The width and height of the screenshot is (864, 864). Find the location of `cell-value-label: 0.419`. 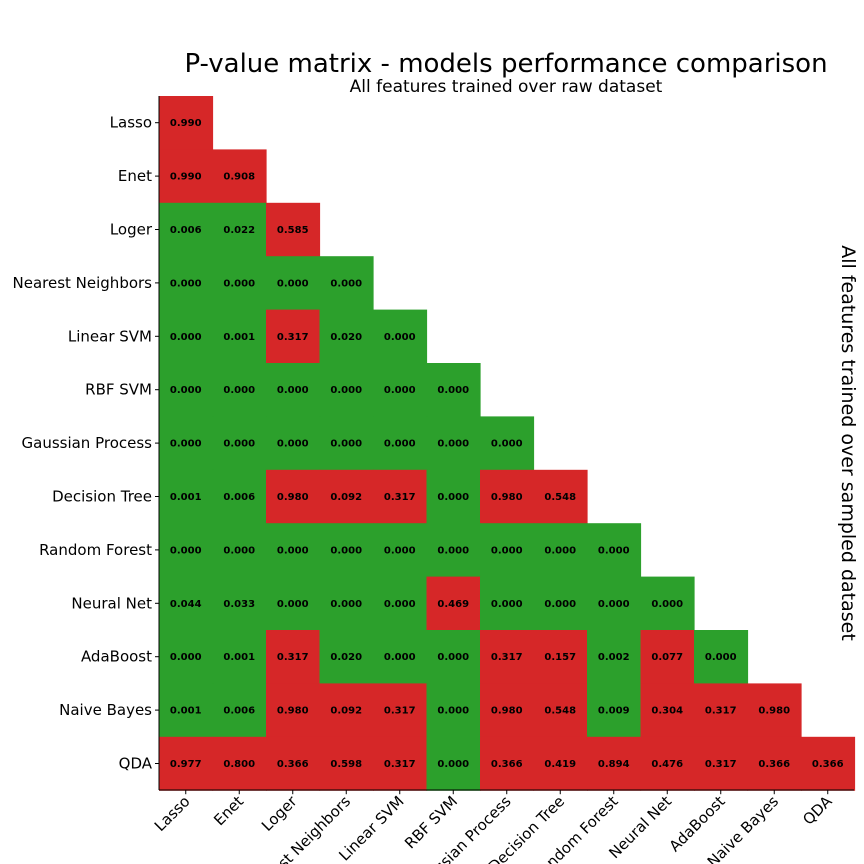

cell-value-label: 0.419 is located at coordinates (560, 764).